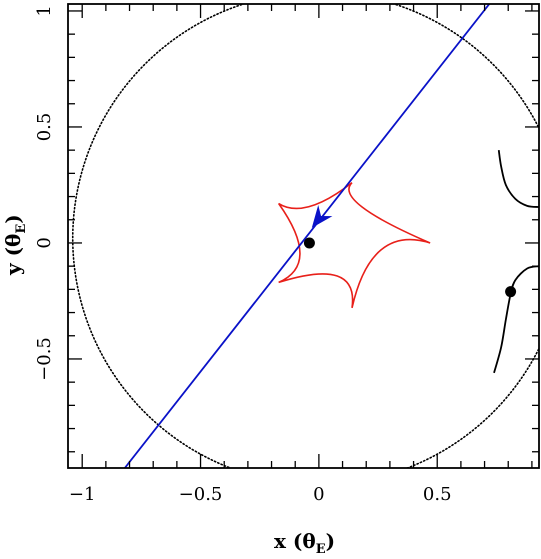 Image resolution: width=541 pixels, height=559 pixels. What do you see at coordinates (15, 245) in the screenshot?
I see `y-axis-label: y (θE)` at bounding box center [15, 245].